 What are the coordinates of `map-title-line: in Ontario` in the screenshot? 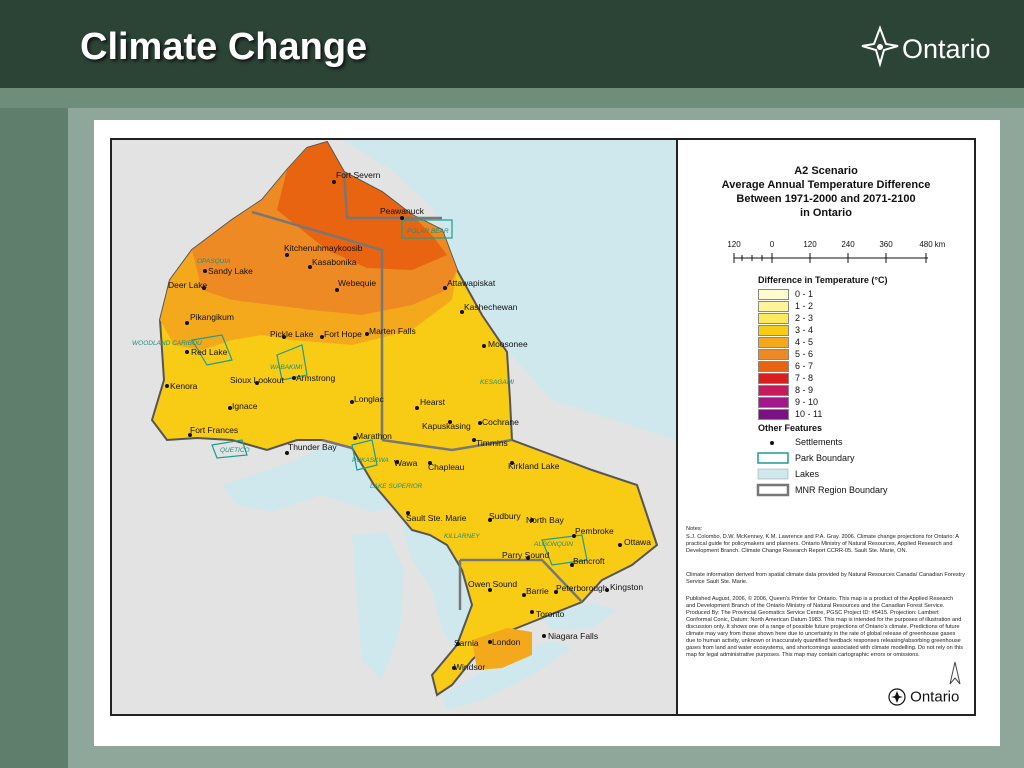 It's located at (826, 213).